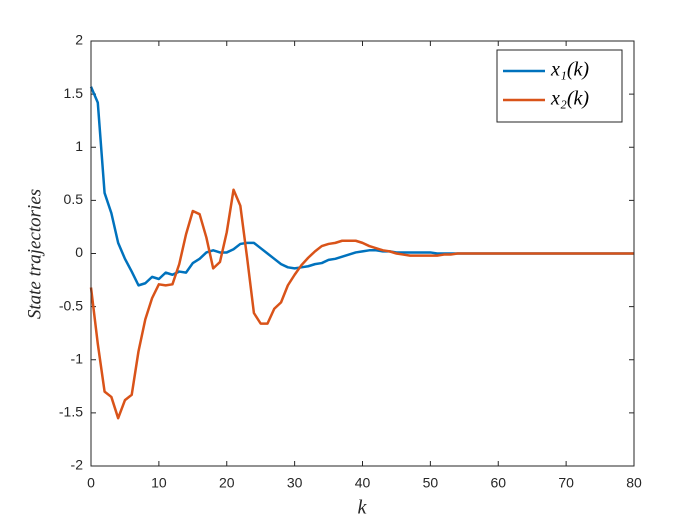 Image resolution: width=700 pixels, height=525 pixels. What do you see at coordinates (227, 483) in the screenshot?
I see `x-tick-label: 20` at bounding box center [227, 483].